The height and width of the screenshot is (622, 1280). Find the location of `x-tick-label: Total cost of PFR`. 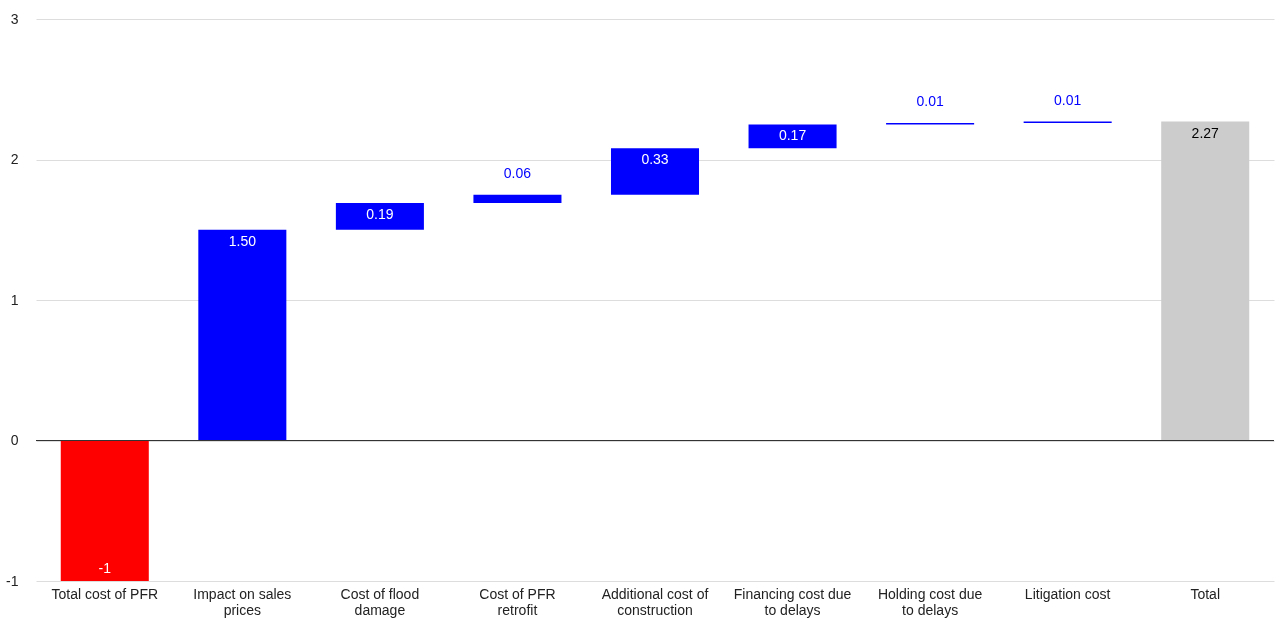

x-tick-label: Total cost of PFR is located at coordinates (105, 593).